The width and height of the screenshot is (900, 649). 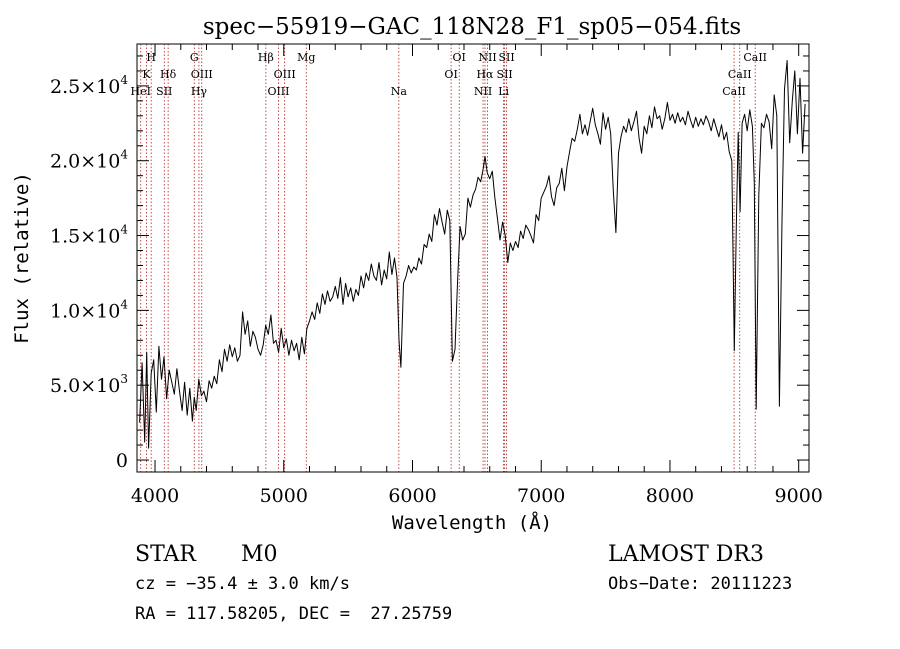 I want to click on x-tick-label: 8000, so click(x=670, y=496).